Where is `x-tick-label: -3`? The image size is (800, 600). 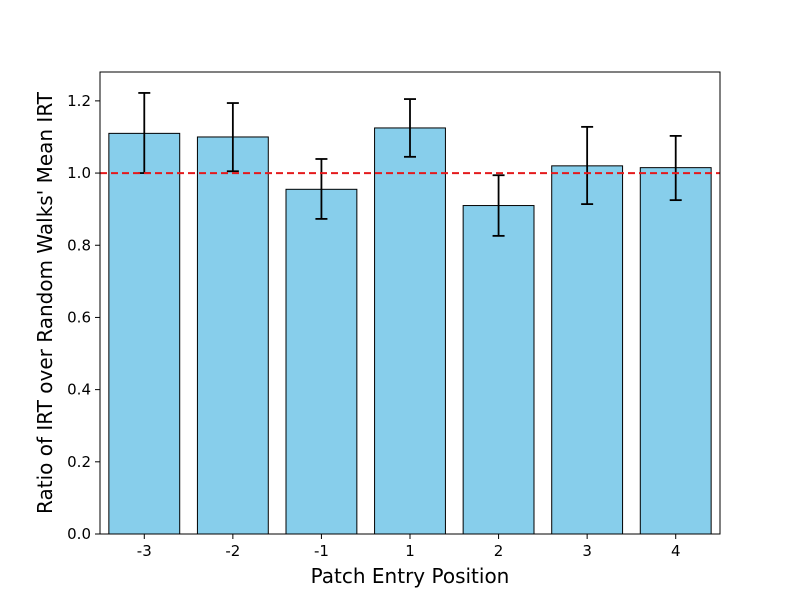 x-tick-label: -3 is located at coordinates (144, 551).